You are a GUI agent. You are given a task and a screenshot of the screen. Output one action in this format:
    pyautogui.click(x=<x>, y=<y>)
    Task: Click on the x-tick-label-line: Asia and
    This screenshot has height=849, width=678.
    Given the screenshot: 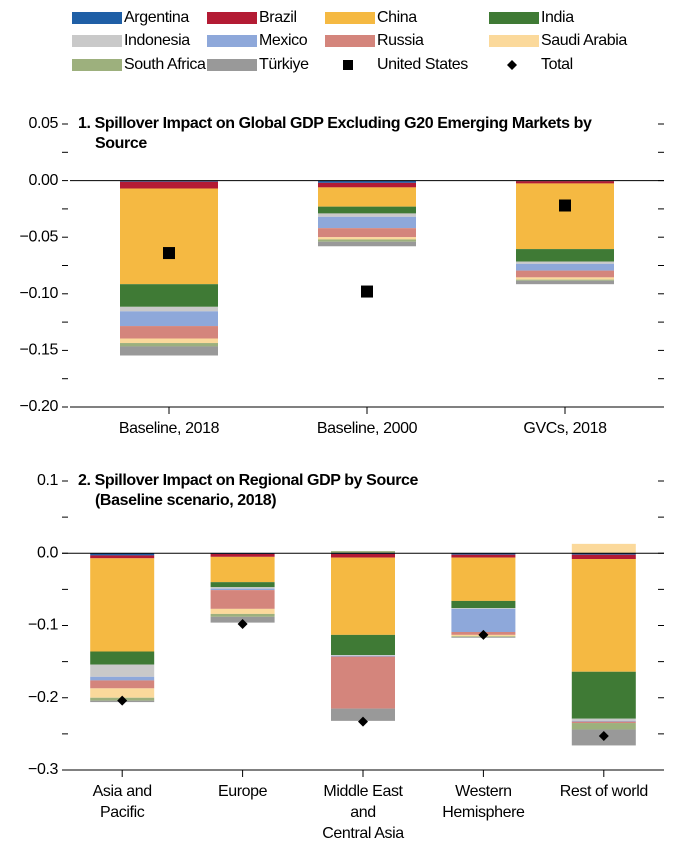 What is the action you would take?
    pyautogui.click(x=122, y=791)
    